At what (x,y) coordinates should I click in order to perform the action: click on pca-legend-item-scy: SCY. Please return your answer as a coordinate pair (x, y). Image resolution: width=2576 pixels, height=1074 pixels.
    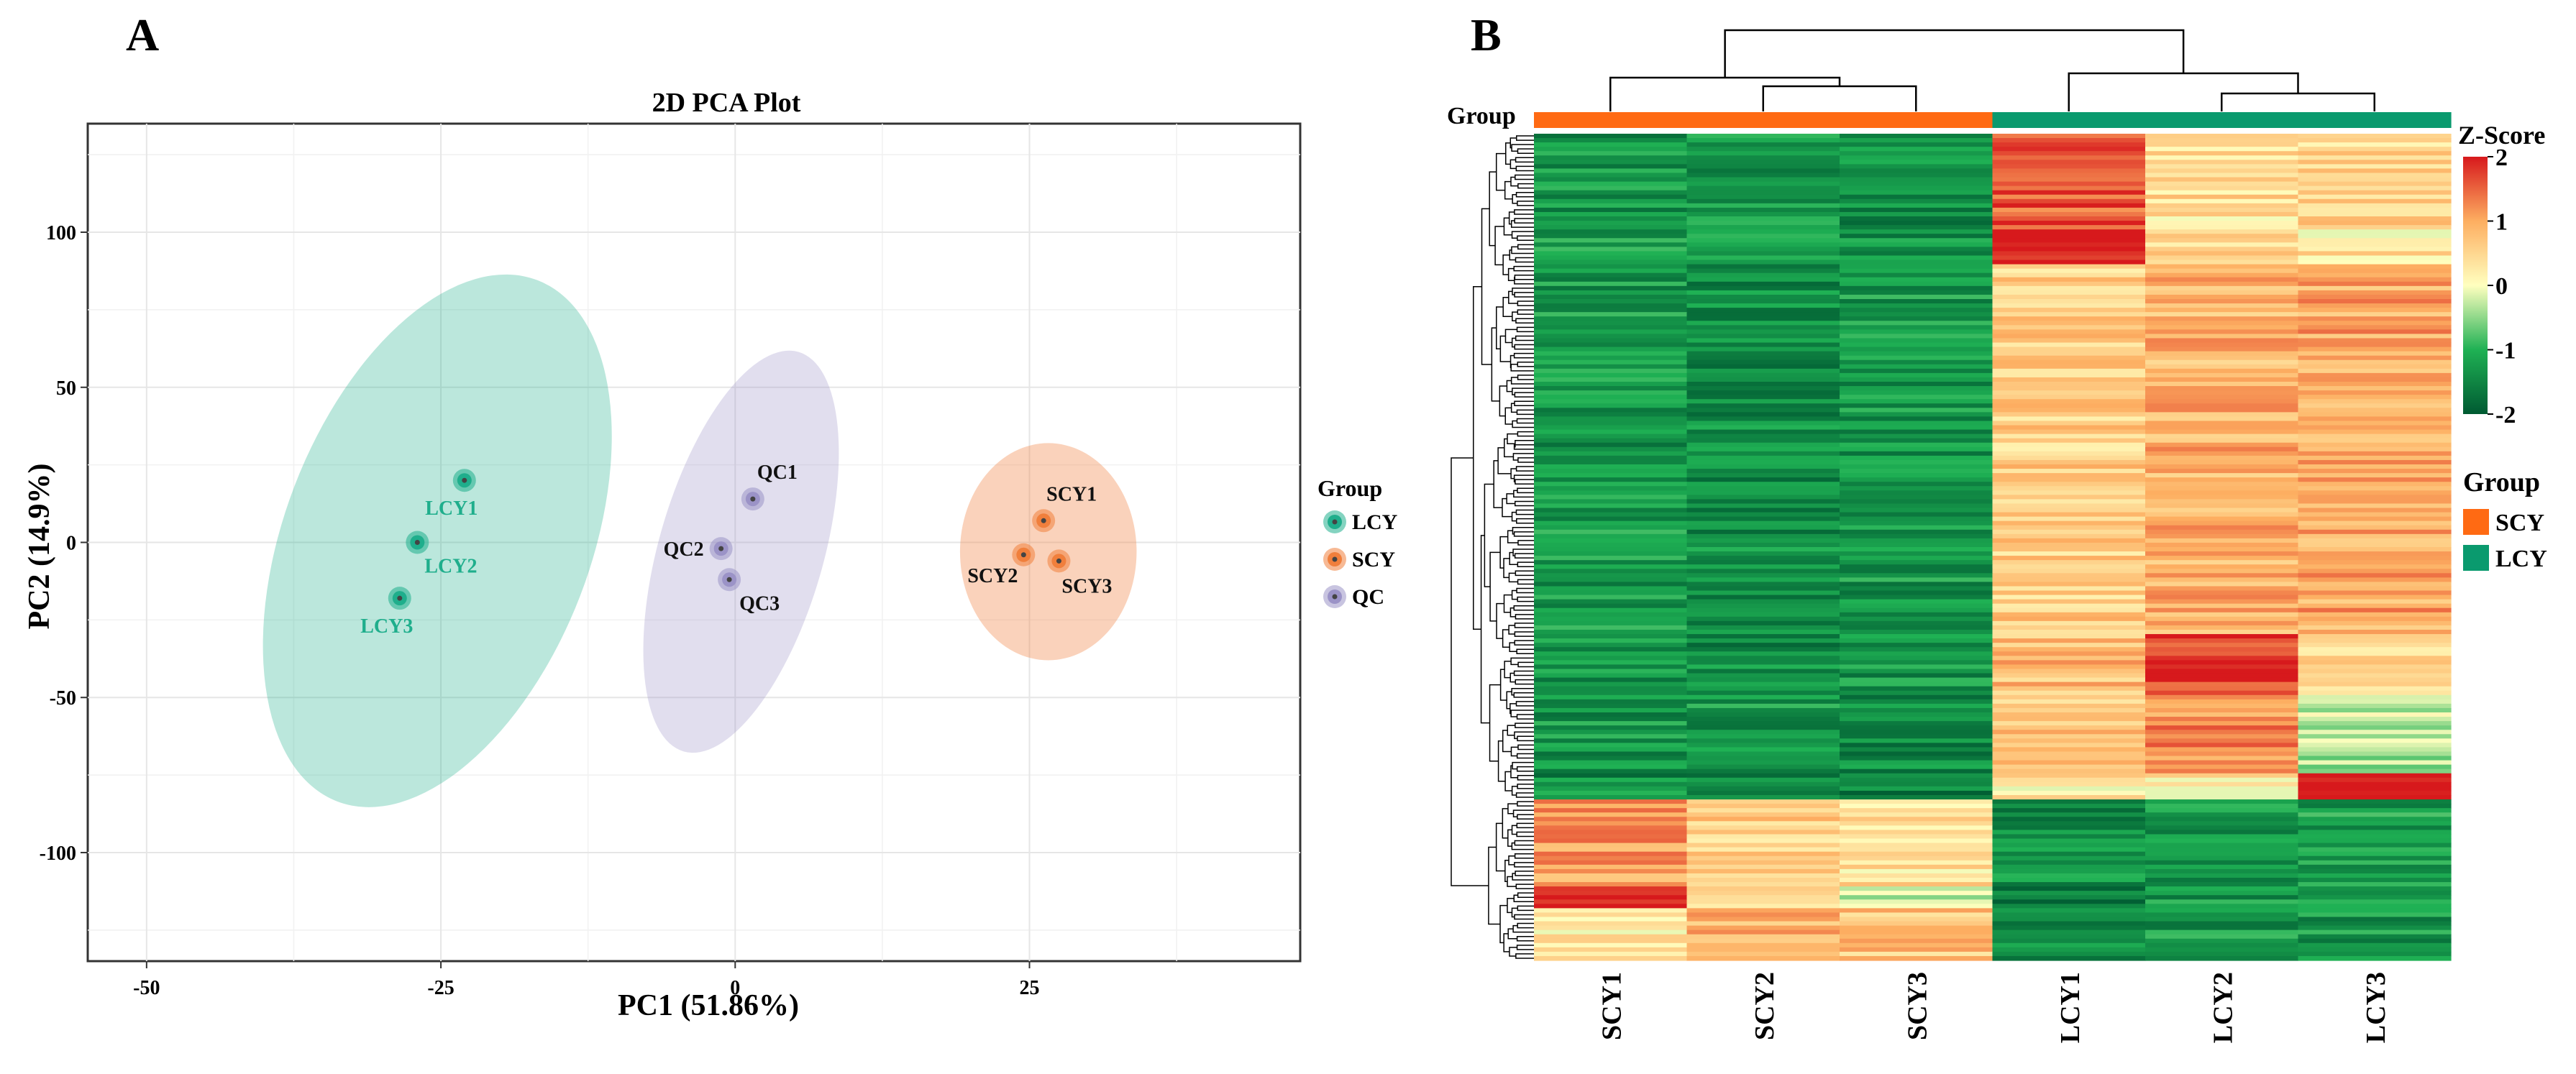
    Looking at the image, I should click on (1359, 560).